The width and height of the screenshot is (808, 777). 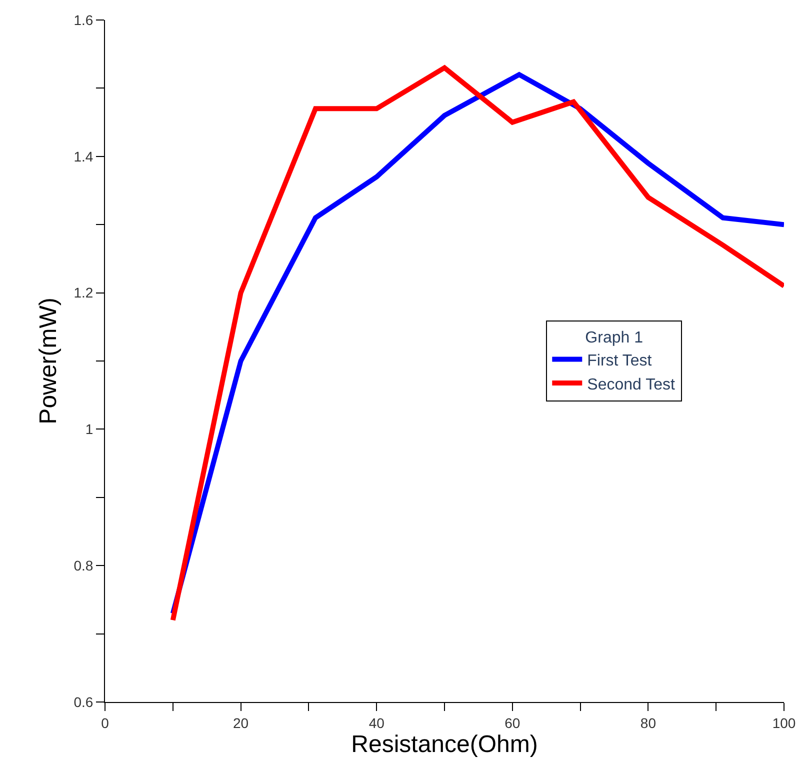 What do you see at coordinates (84, 156) in the screenshot?
I see `y-tick-label: 1.4` at bounding box center [84, 156].